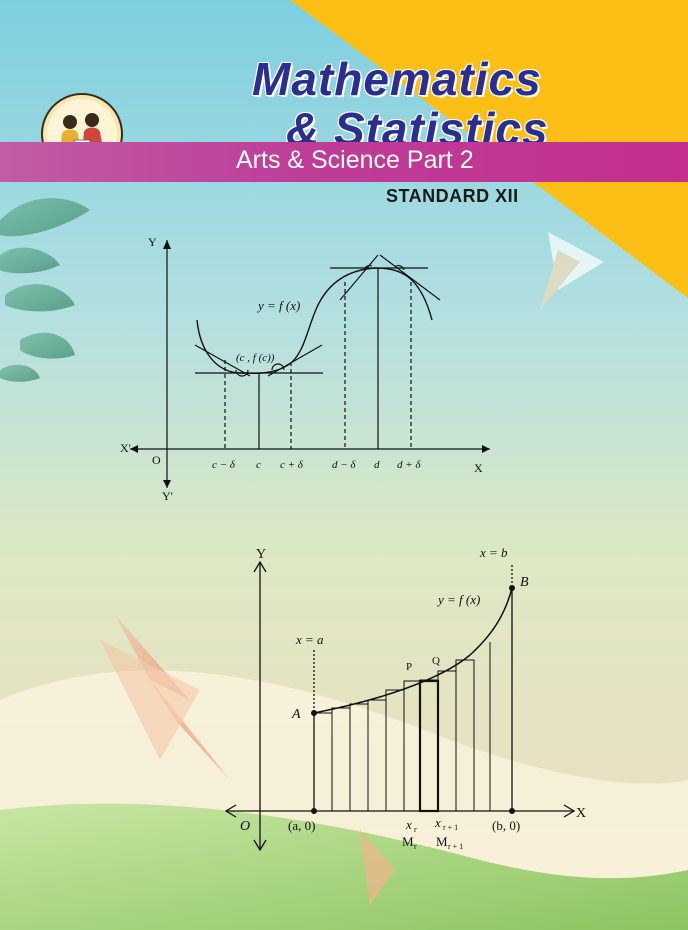  Describe the element at coordinates (506, 825) in the screenshot. I see `fig2-b0-label: (b, 0)` at that location.